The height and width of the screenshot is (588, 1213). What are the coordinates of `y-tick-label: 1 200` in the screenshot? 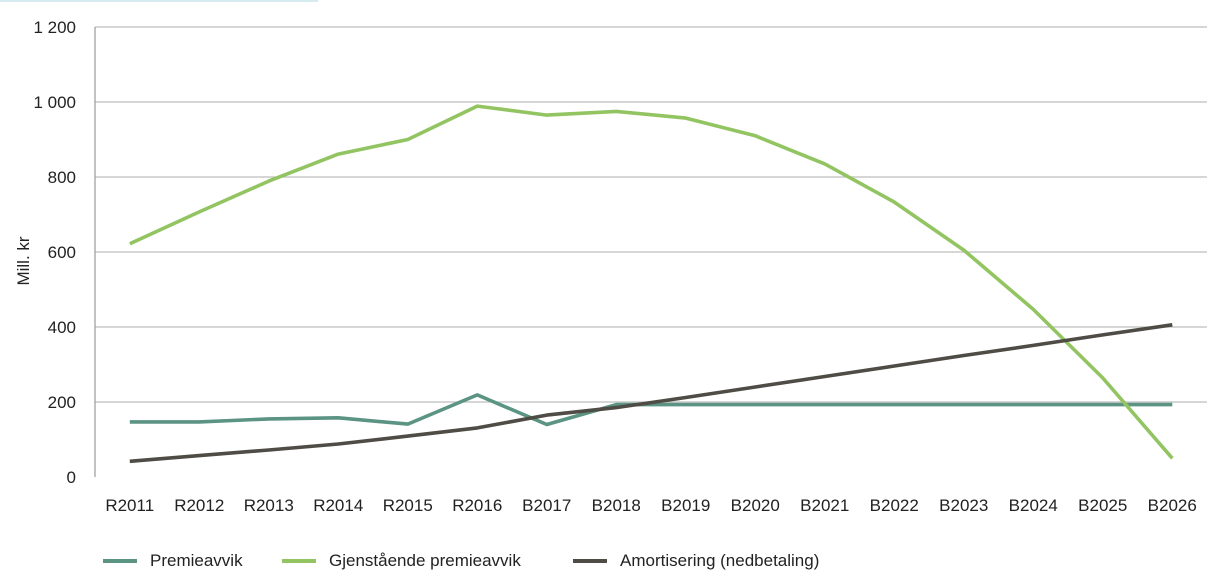 It's located at (54, 27).